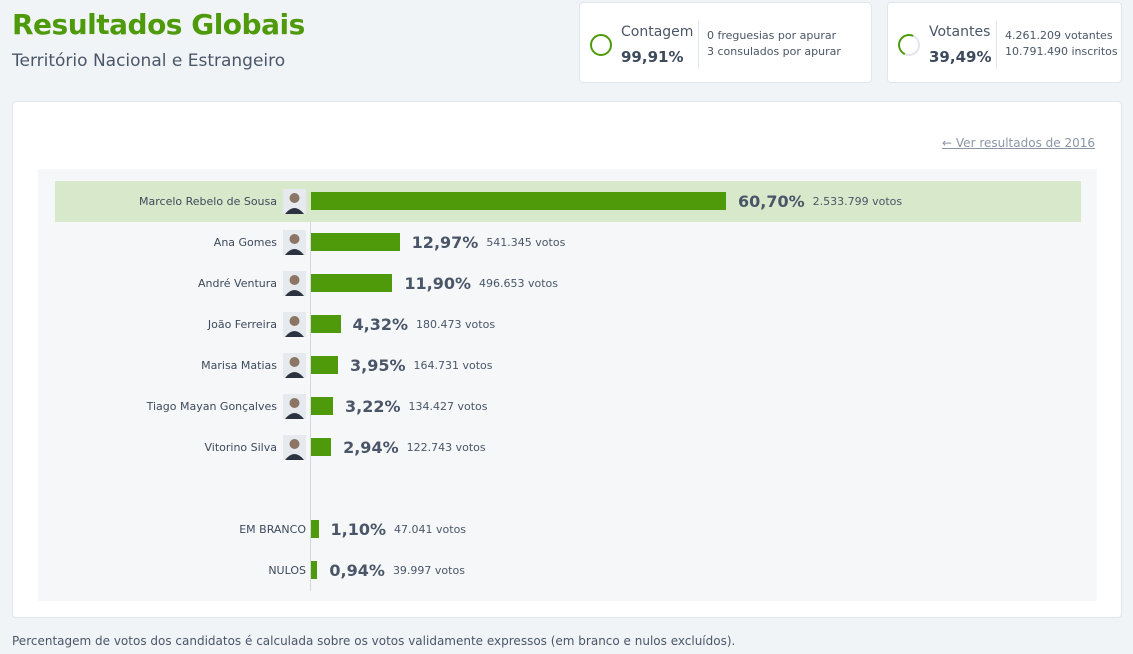 The width and height of the screenshot is (1133, 654). I want to click on candidate-row-vitorino-silva: Vitorino Silva 2,94% 122.743 votos, so click(568, 447).